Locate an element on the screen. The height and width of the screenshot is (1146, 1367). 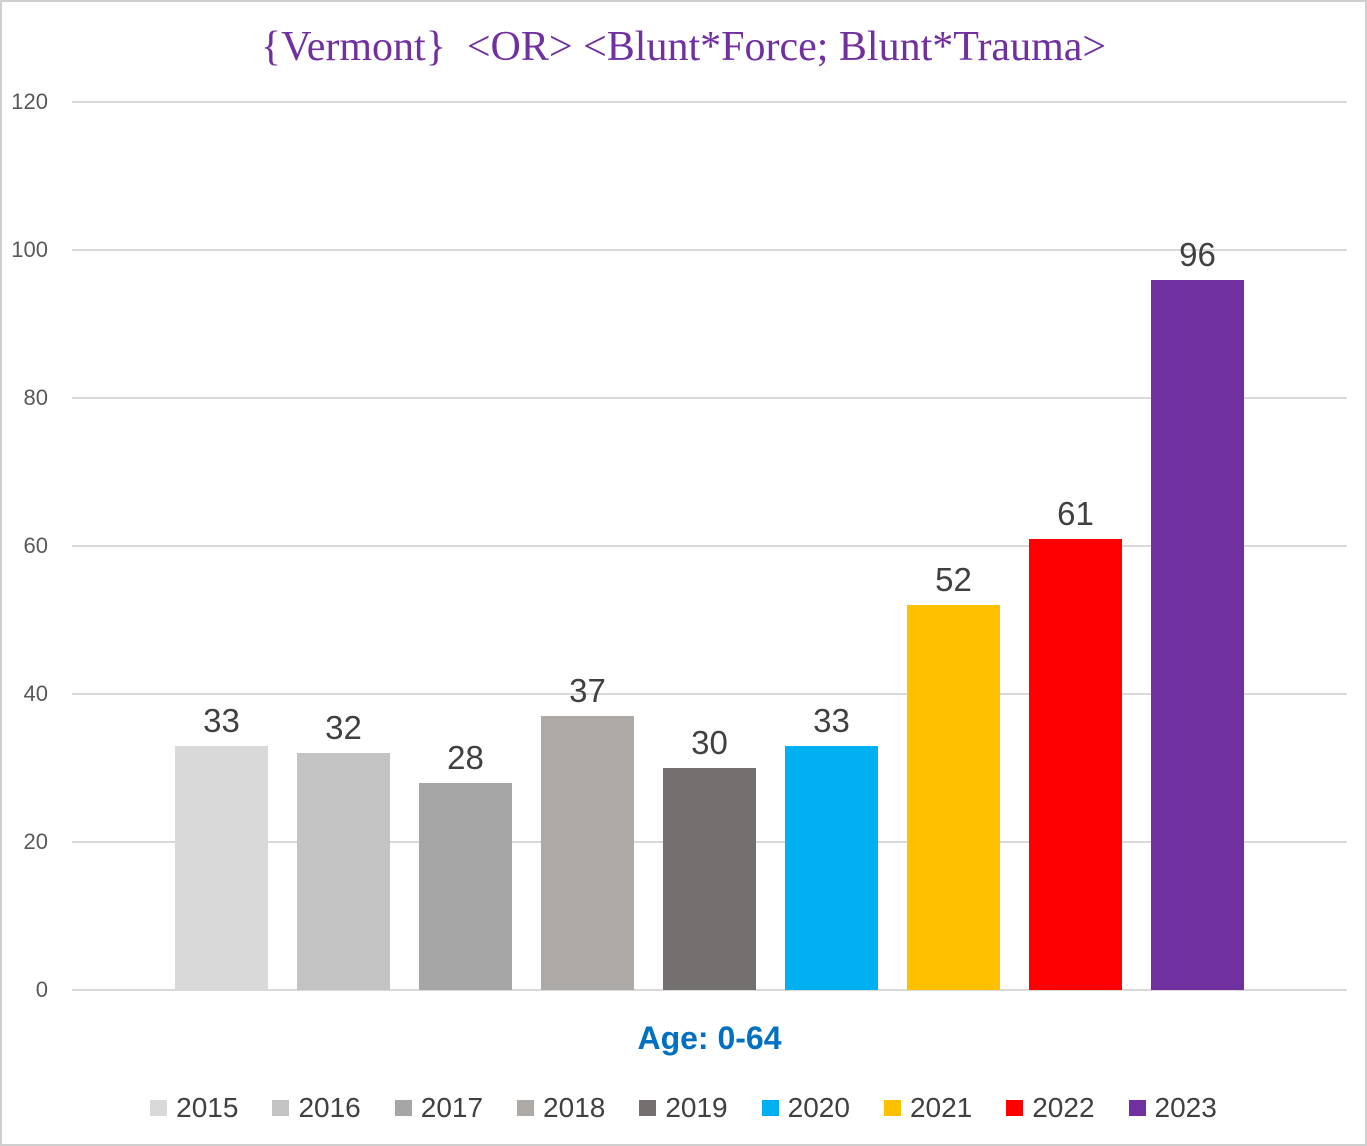
legend-item-2022: 2022 is located at coordinates (1050, 1108).